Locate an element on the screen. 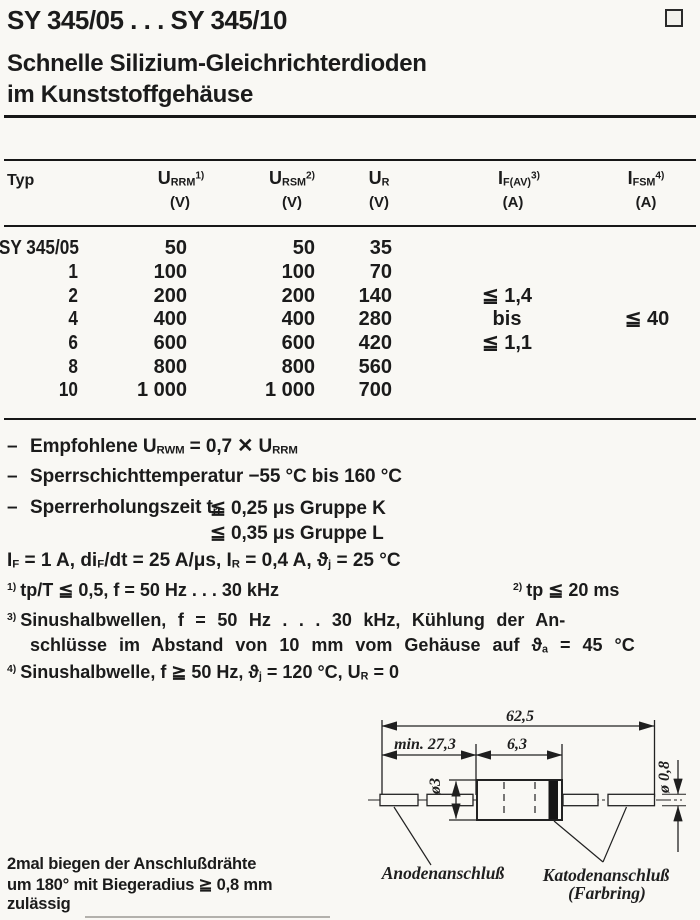 This screenshot has width=700, height=920. table-header-rule is located at coordinates (350, 226).